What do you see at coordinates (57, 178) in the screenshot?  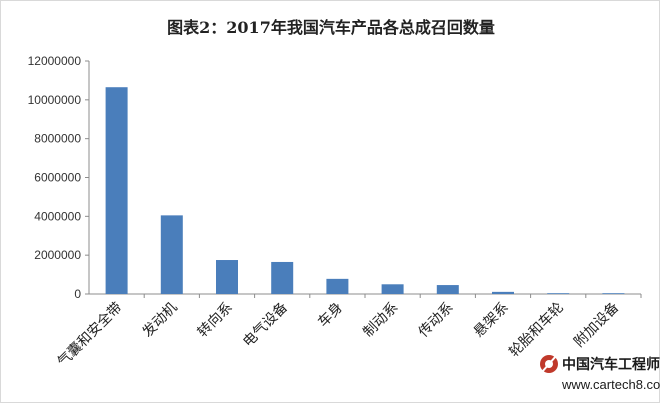 I see `y-tick-label: 6000000` at bounding box center [57, 178].